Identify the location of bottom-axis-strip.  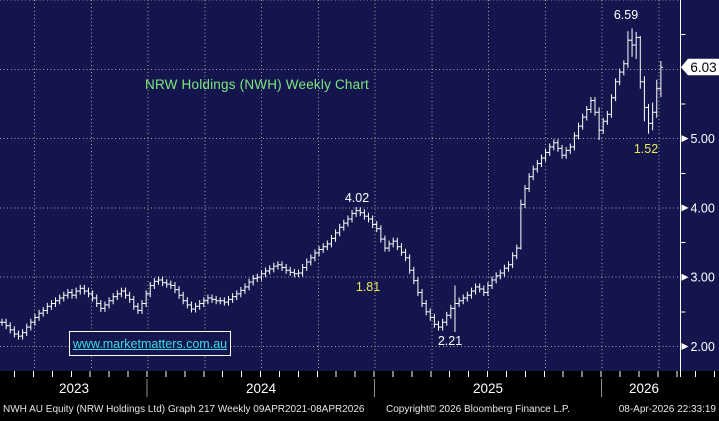
(359, 396).